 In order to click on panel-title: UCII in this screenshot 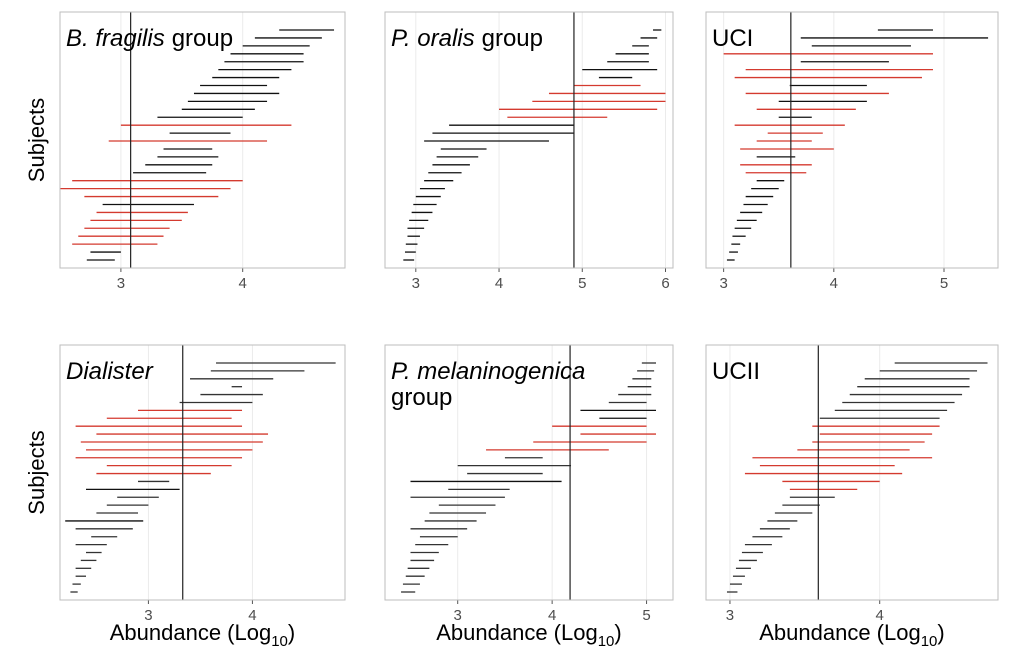, I will do `click(736, 371)`.